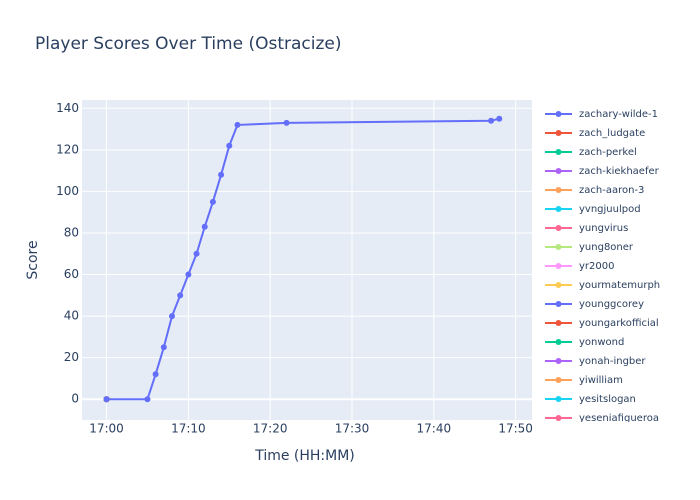 The width and height of the screenshot is (700, 500). Describe the element at coordinates (603, 228) in the screenshot. I see `legend-label: yungvirus` at that location.